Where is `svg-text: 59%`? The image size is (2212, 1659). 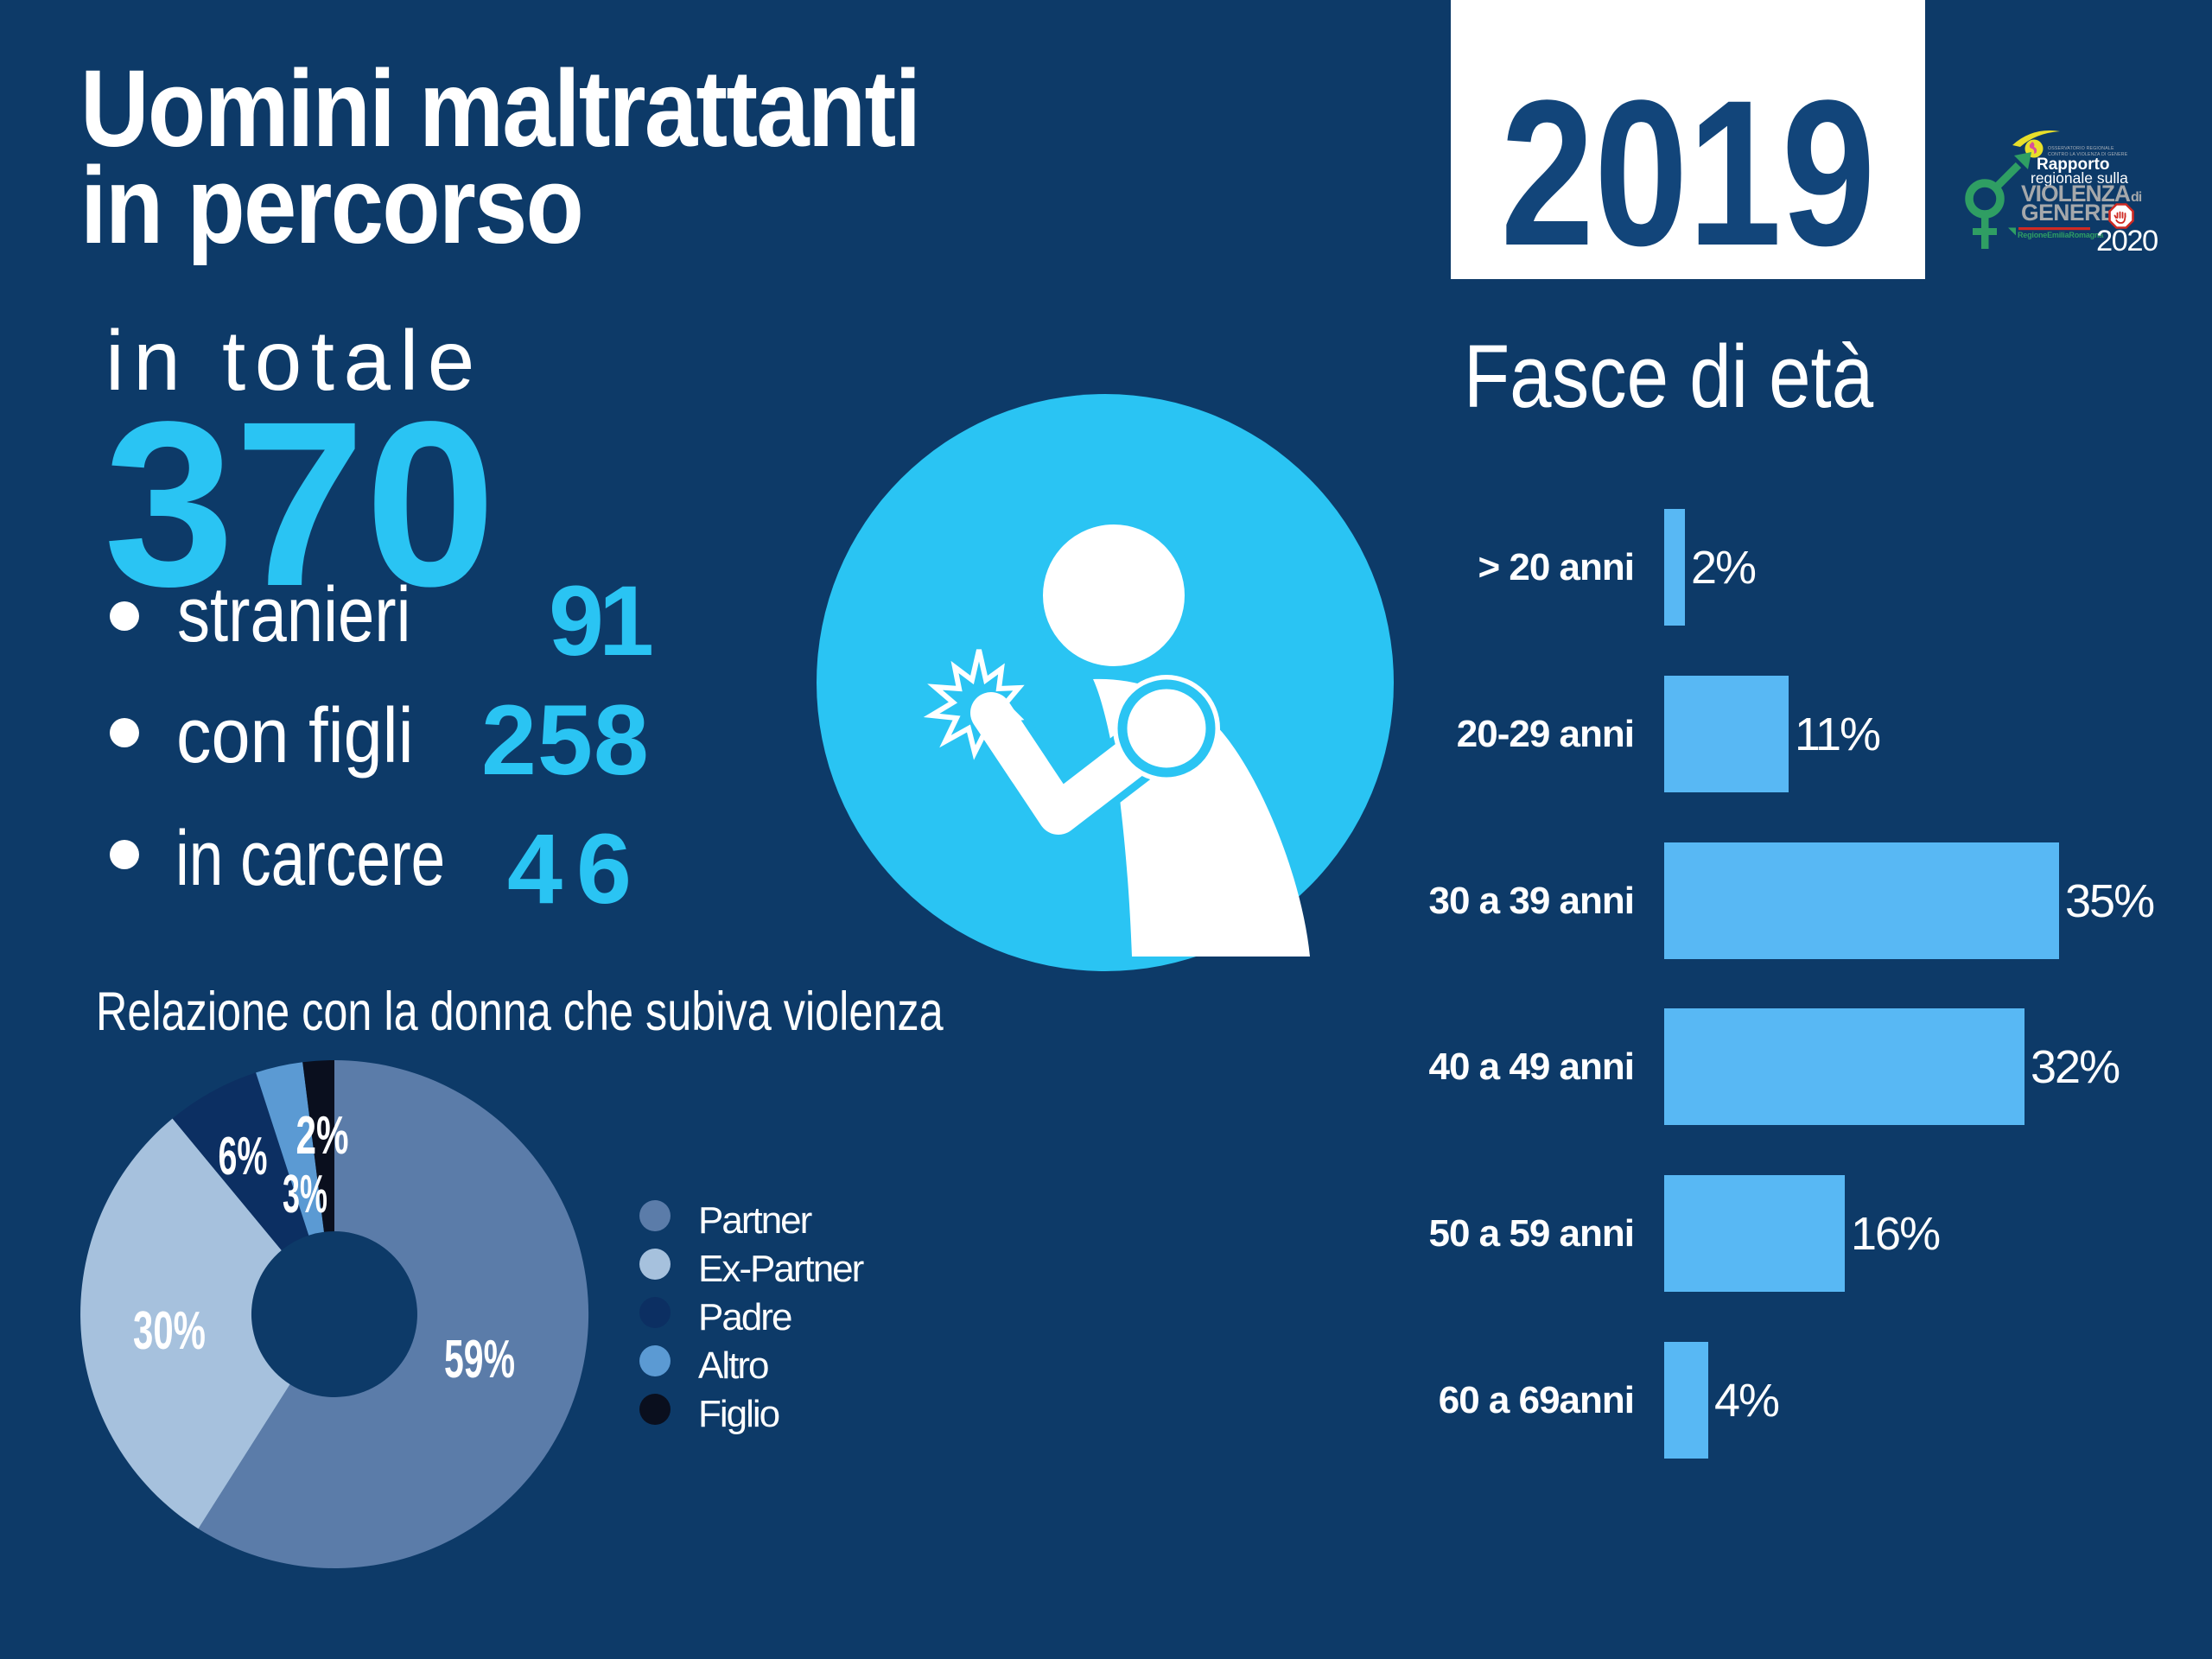 svg-text: 59% is located at coordinates (479, 1359).